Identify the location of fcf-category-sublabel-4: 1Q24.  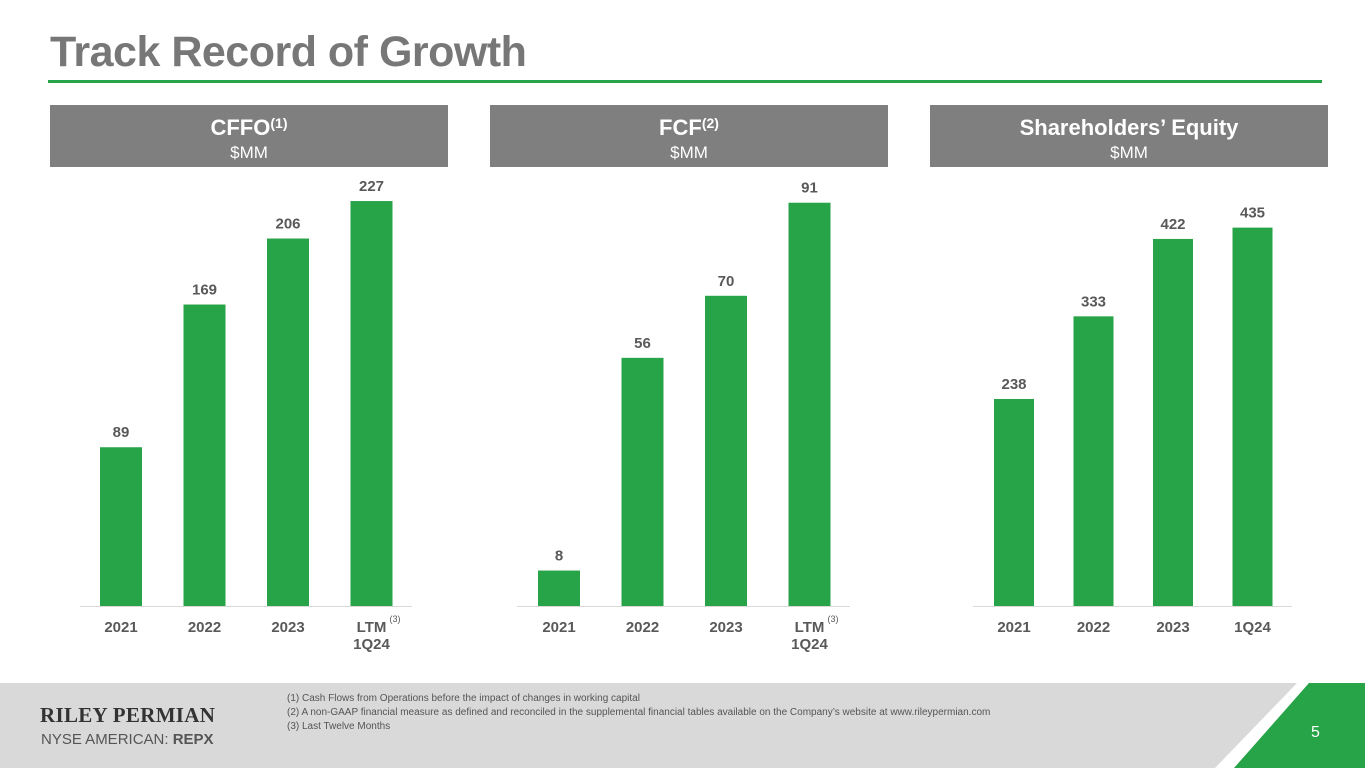
(809, 644).